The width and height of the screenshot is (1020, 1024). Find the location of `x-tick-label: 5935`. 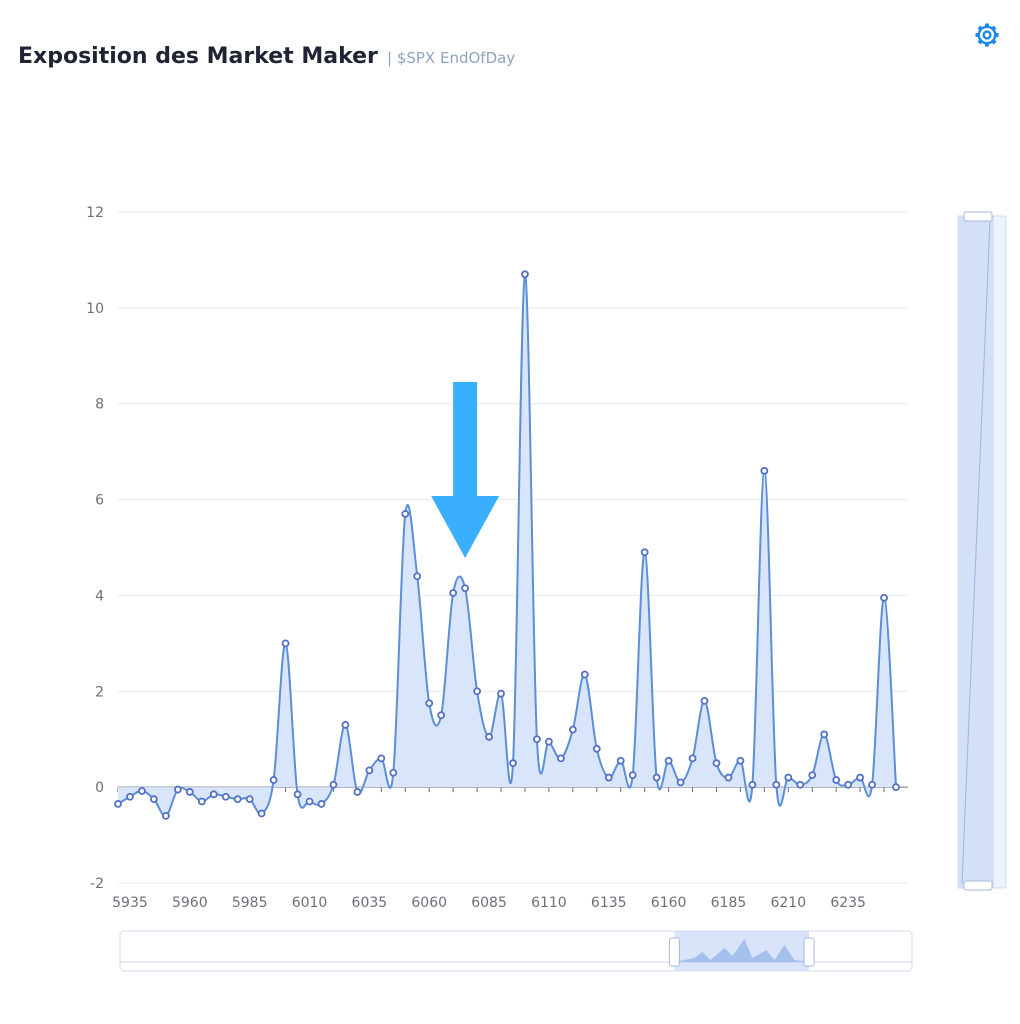

x-tick-label: 5935 is located at coordinates (130, 903).